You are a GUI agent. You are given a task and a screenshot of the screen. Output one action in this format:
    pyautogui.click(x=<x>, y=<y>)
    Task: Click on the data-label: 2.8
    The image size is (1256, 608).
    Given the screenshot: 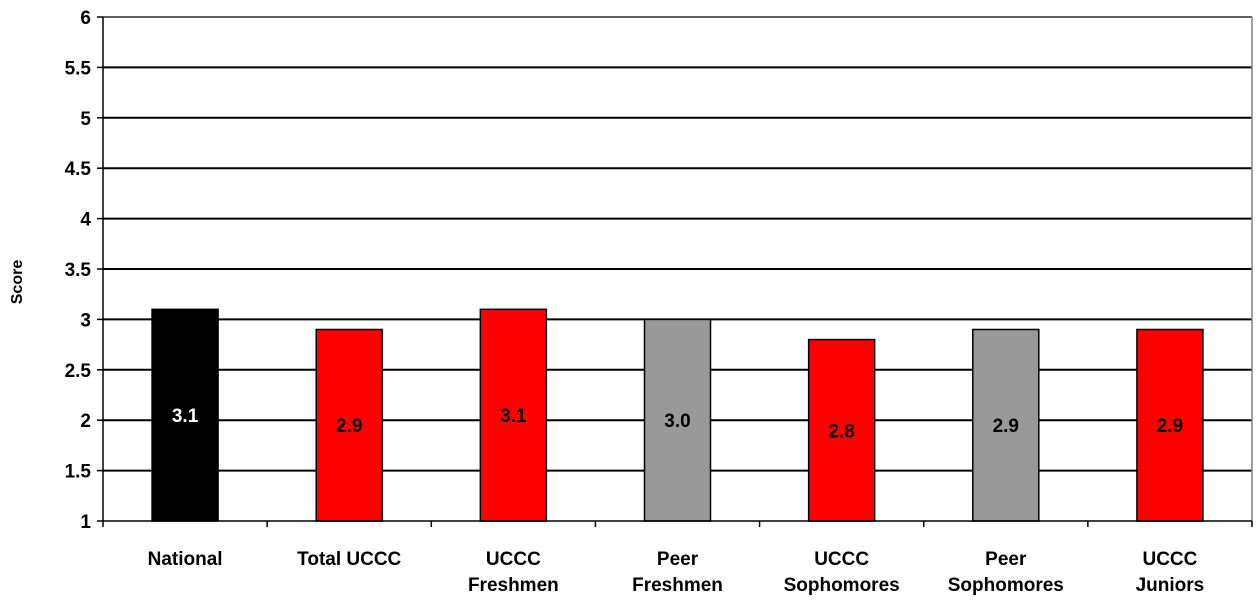 What is the action you would take?
    pyautogui.click(x=841, y=431)
    